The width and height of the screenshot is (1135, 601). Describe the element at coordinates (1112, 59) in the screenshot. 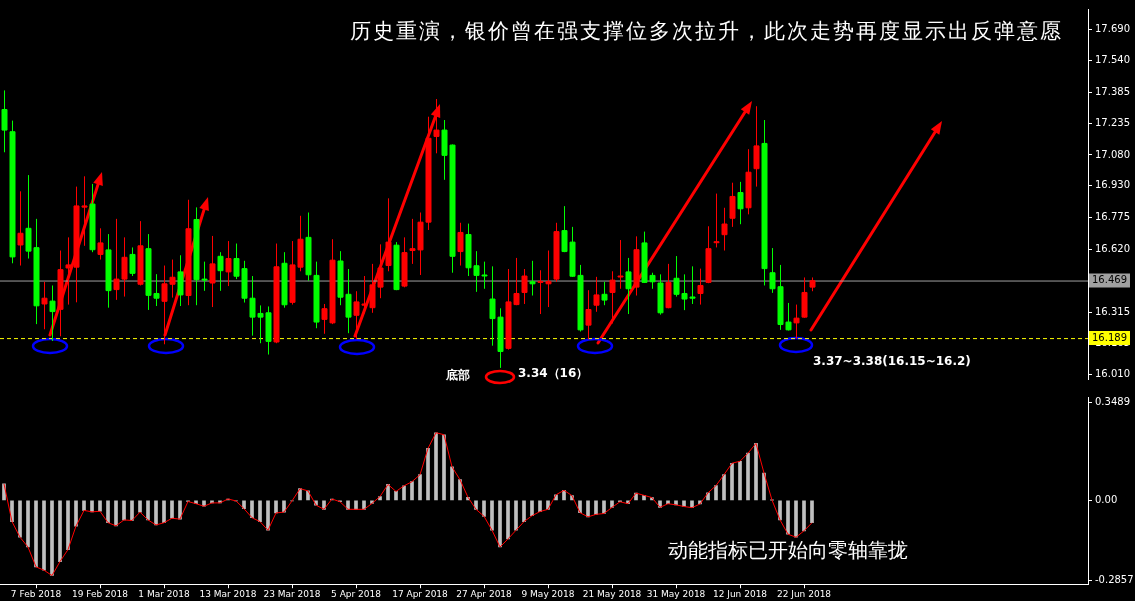

I see `y-tick-label: 17.540` at that location.